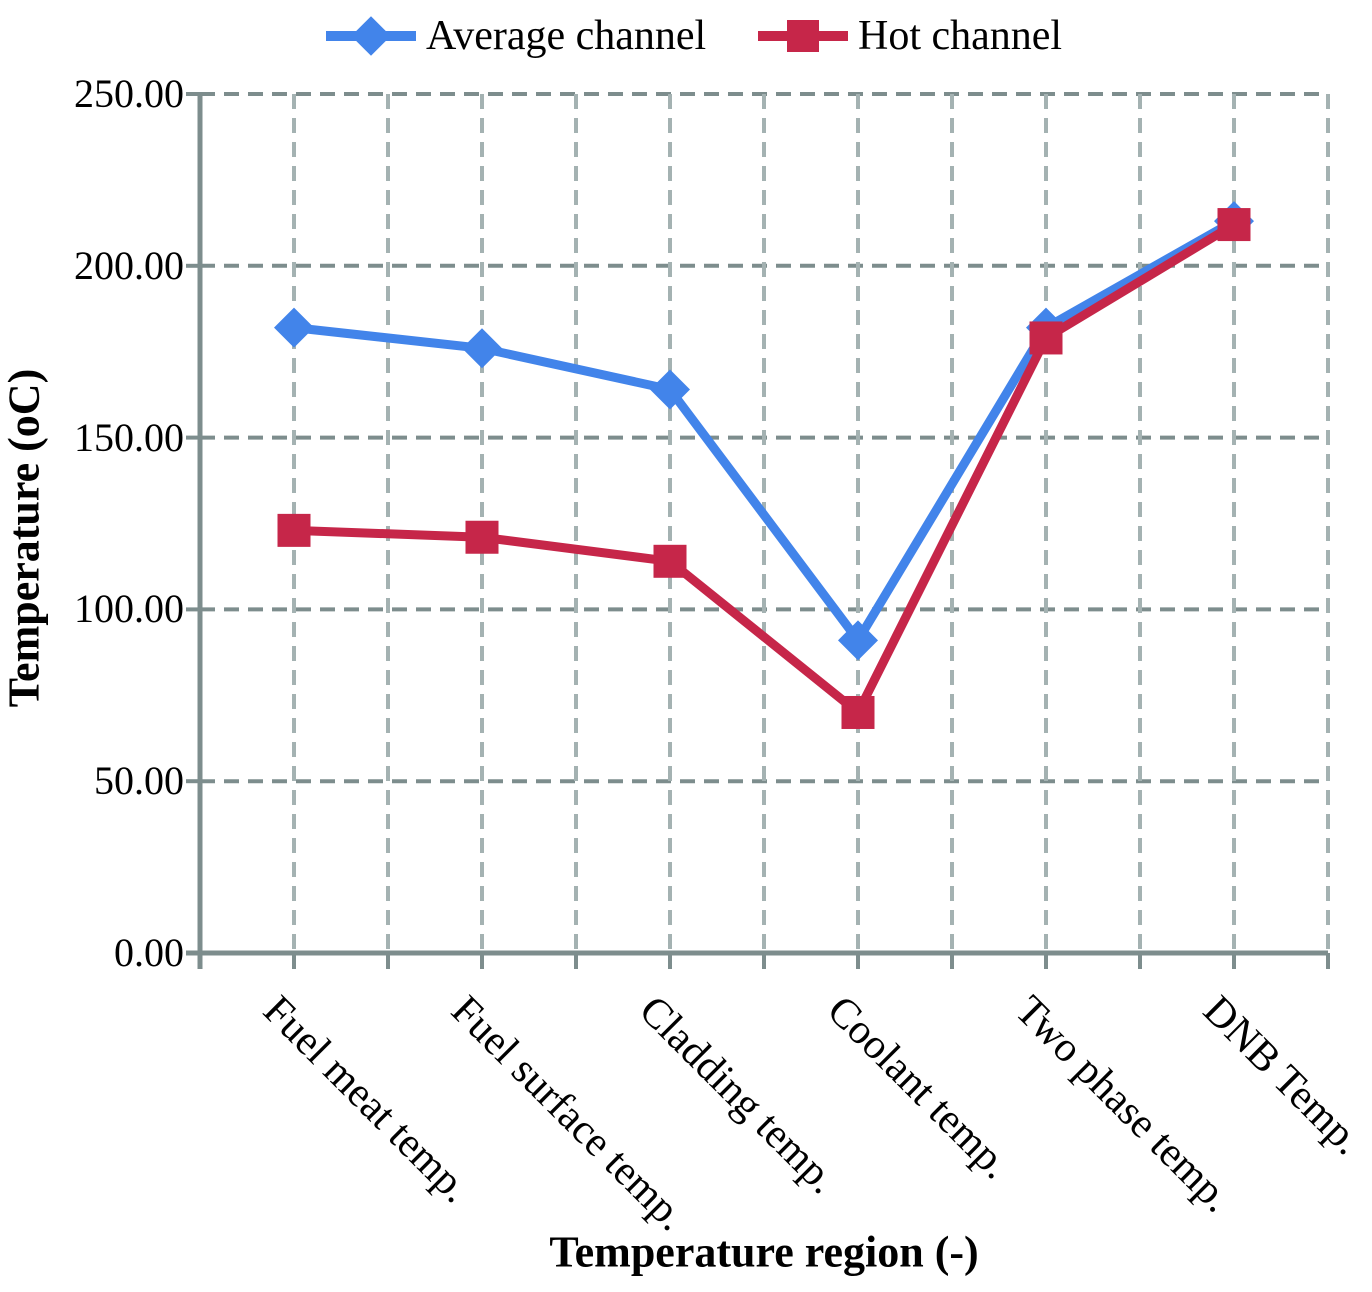 The image size is (1372, 1292). What do you see at coordinates (139, 781) in the screenshot?
I see `y-tick-label: 50.00` at bounding box center [139, 781].